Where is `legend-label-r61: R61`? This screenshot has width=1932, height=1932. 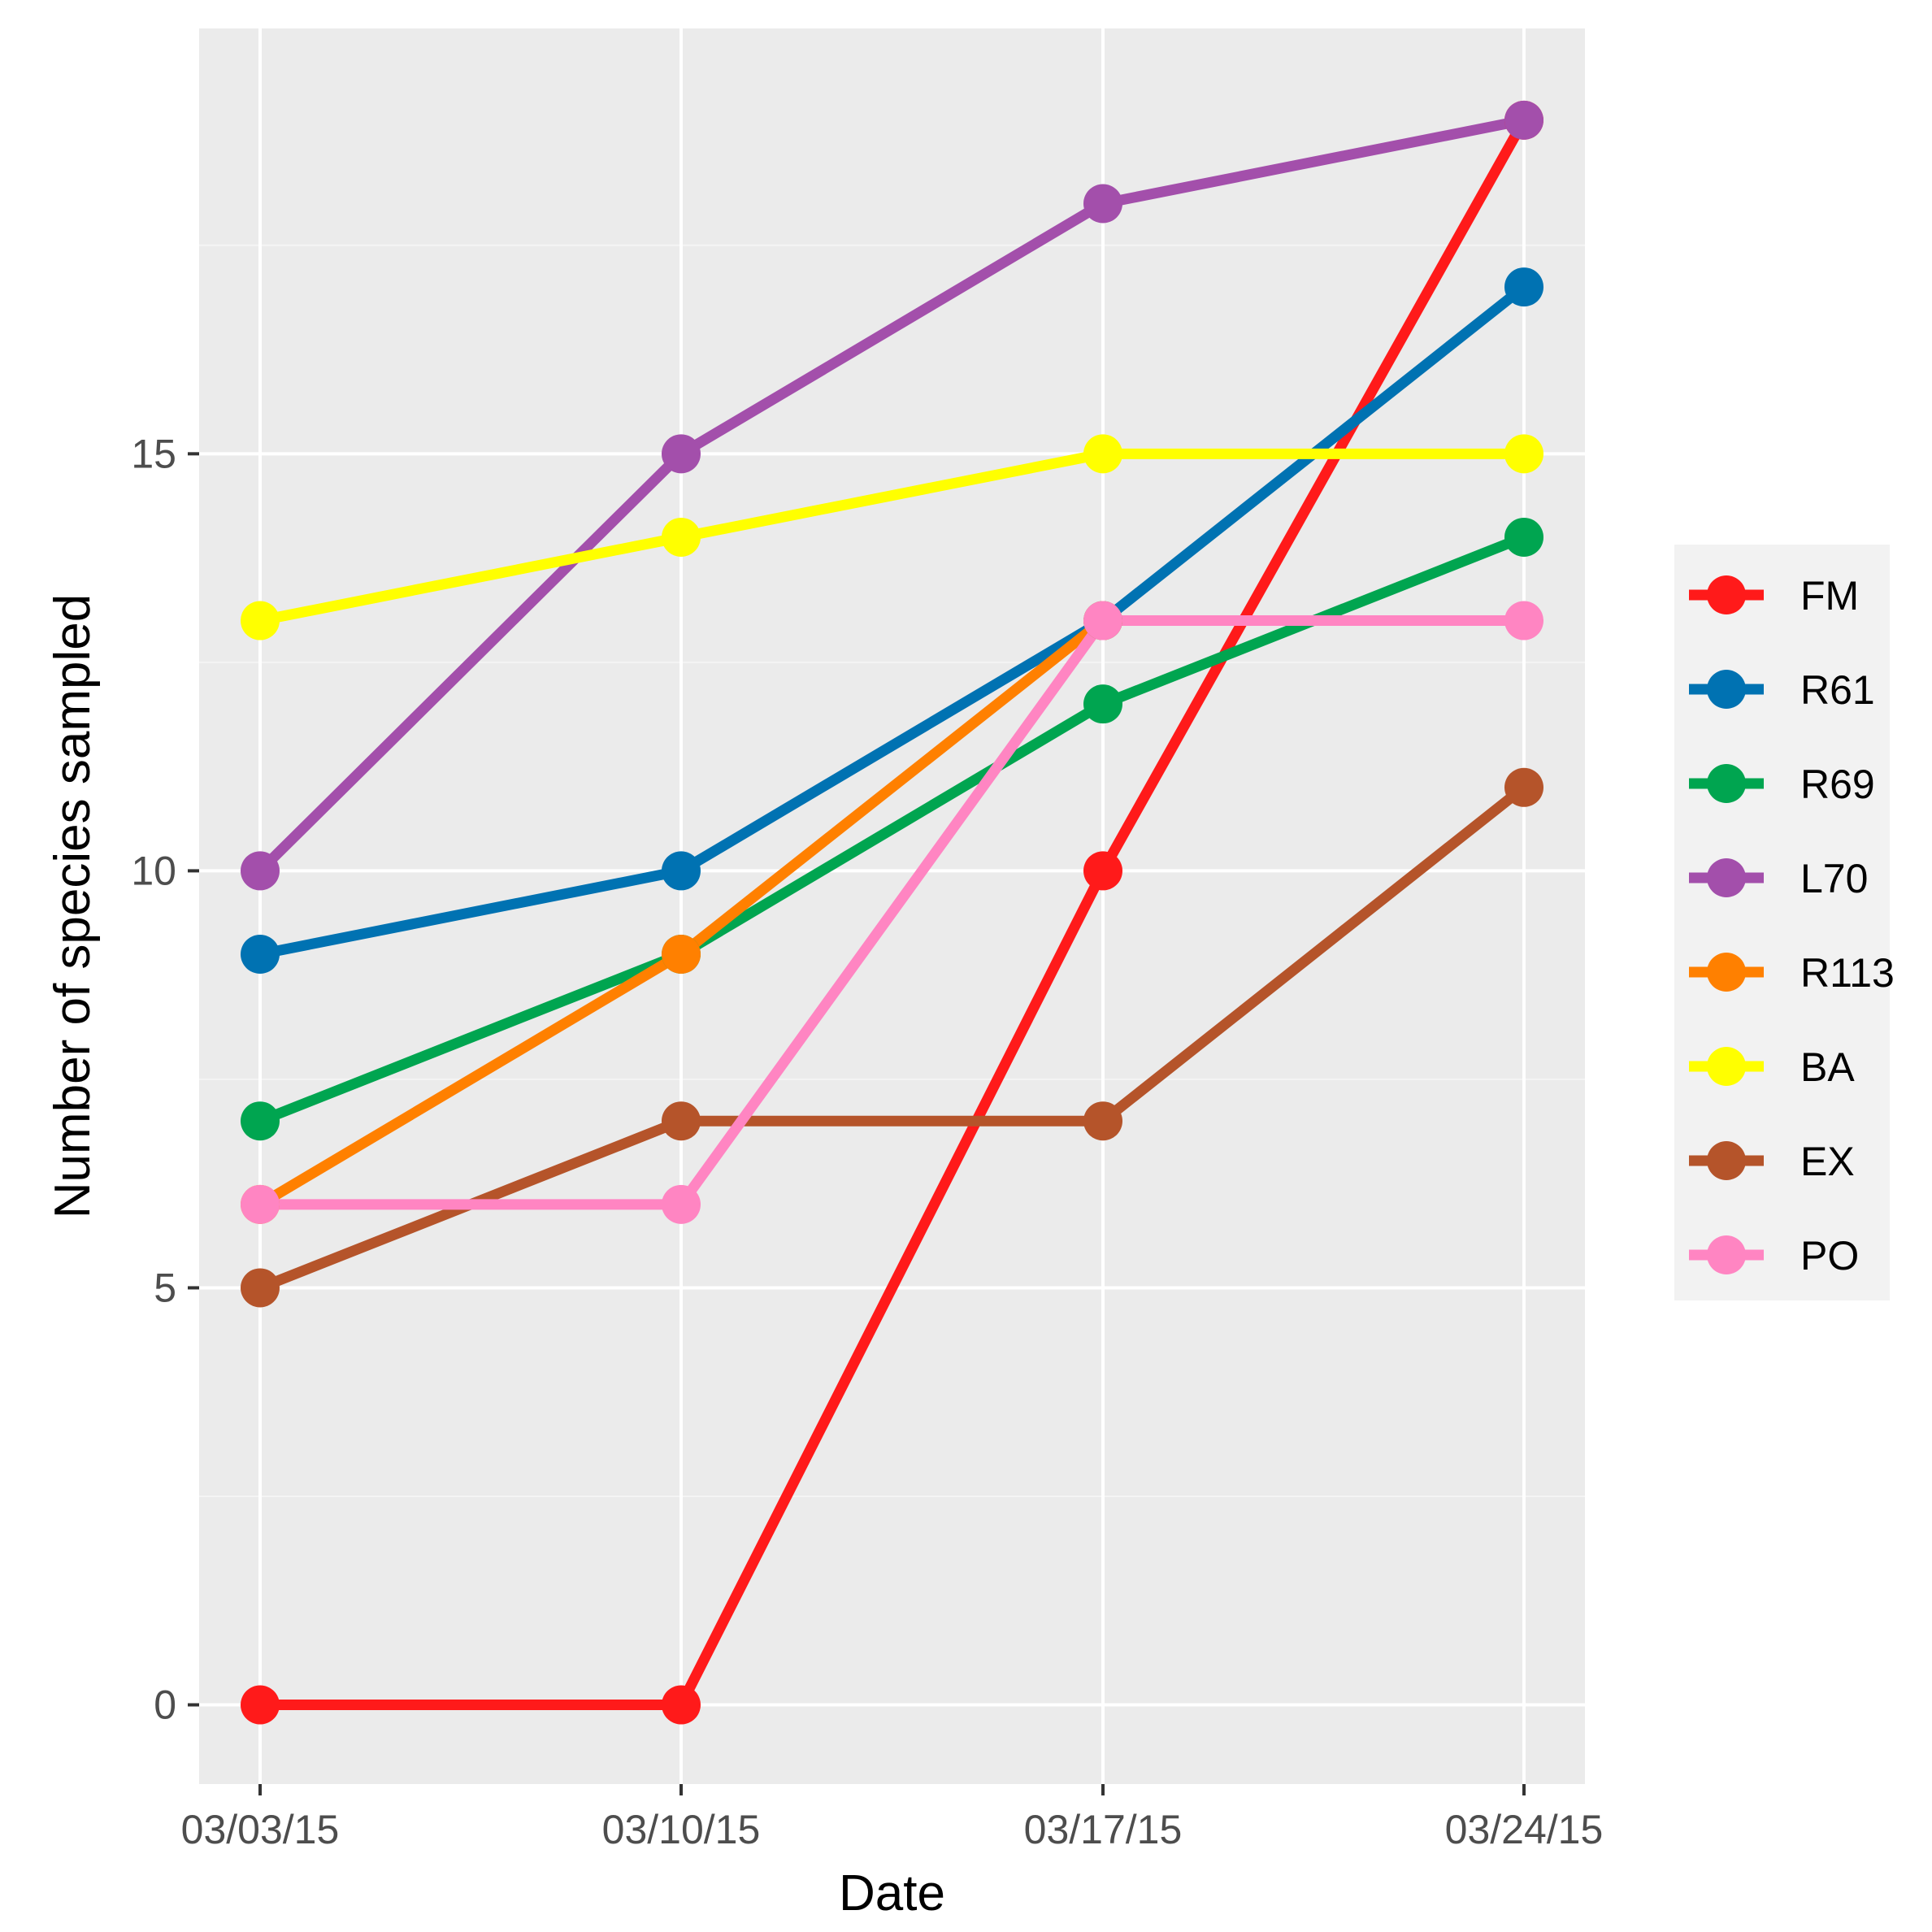 legend-label-r61: R61 is located at coordinates (1838, 690).